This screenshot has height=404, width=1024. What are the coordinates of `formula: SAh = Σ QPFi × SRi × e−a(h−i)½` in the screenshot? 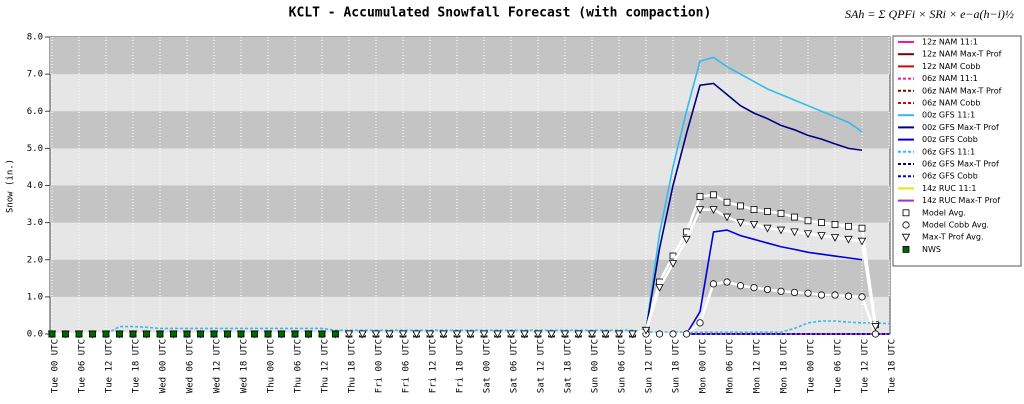 It's located at (929, 14).